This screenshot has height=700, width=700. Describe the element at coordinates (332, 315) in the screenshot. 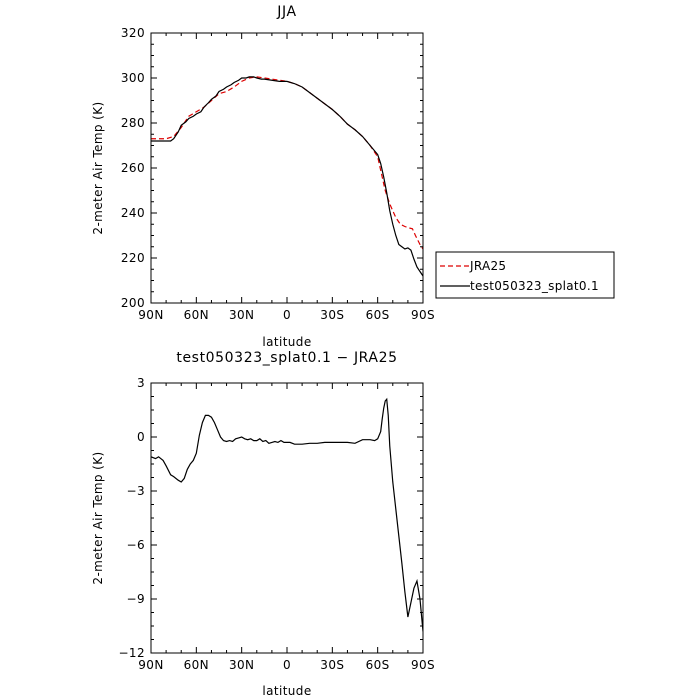

I see `top-x-tick-label: 30S` at that location.